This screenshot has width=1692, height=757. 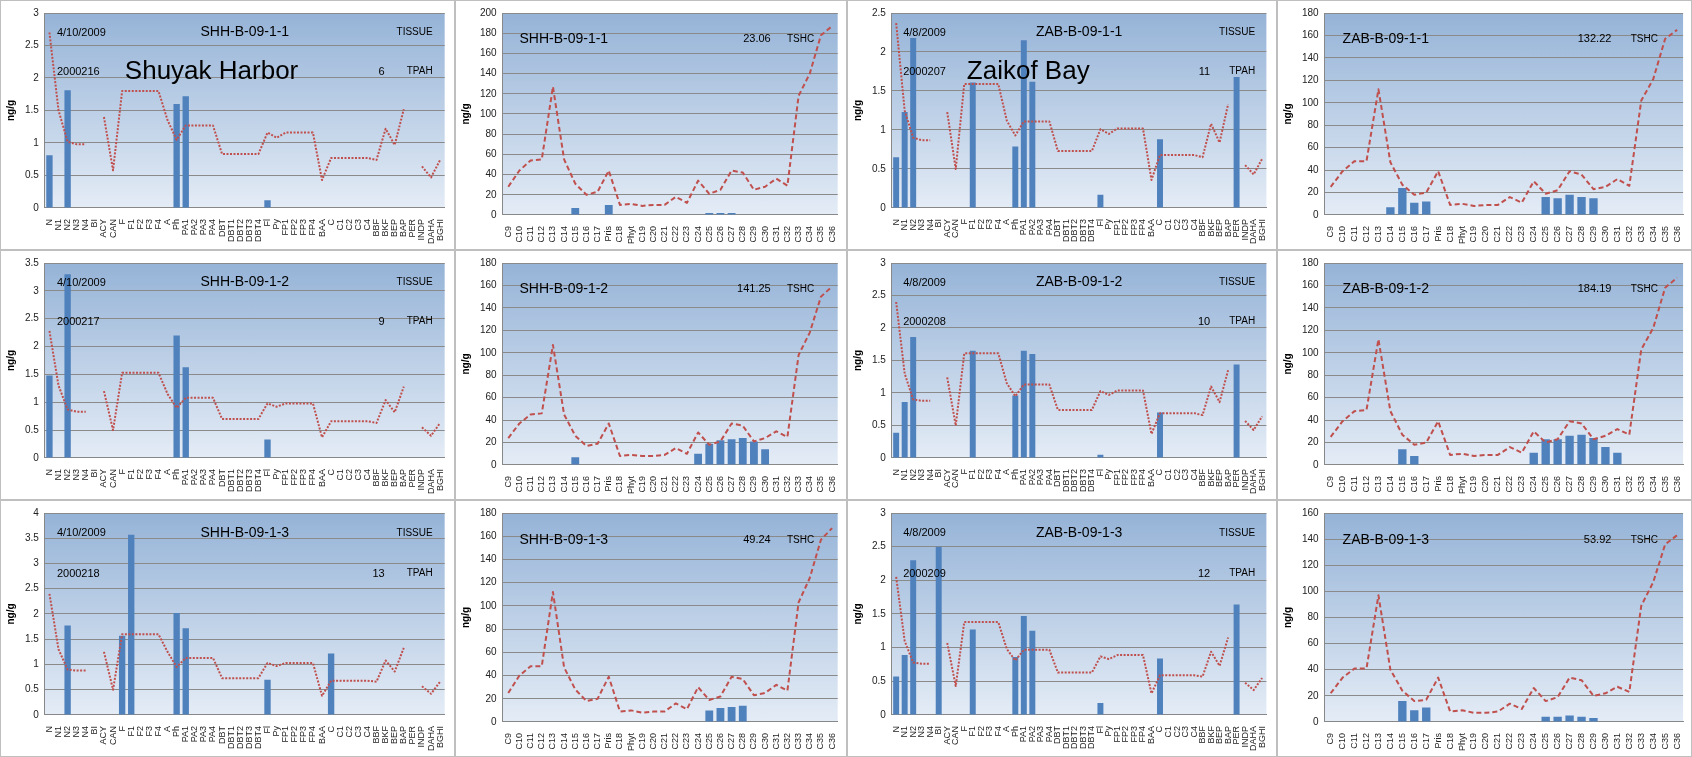 What do you see at coordinates (879, 681) in the screenshot?
I see `y-tick-label: 0.5` at bounding box center [879, 681].